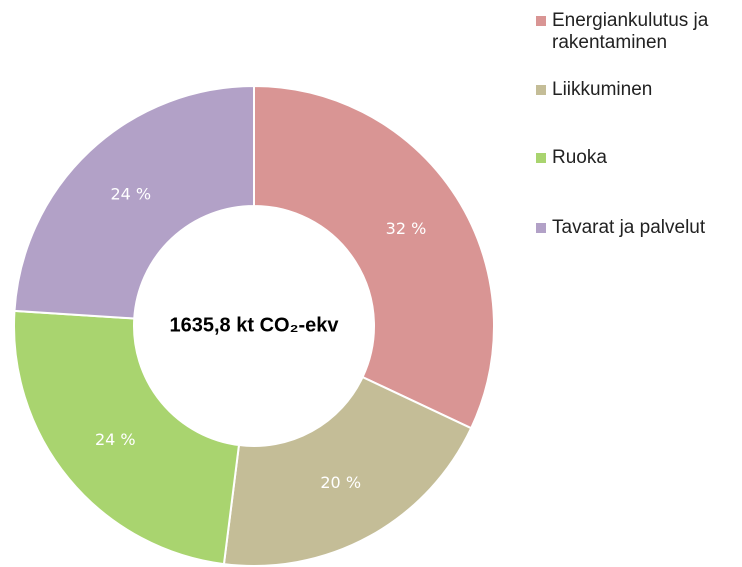  What do you see at coordinates (602, 89) in the screenshot?
I see `legend-label: Liikkuminen` at bounding box center [602, 89].